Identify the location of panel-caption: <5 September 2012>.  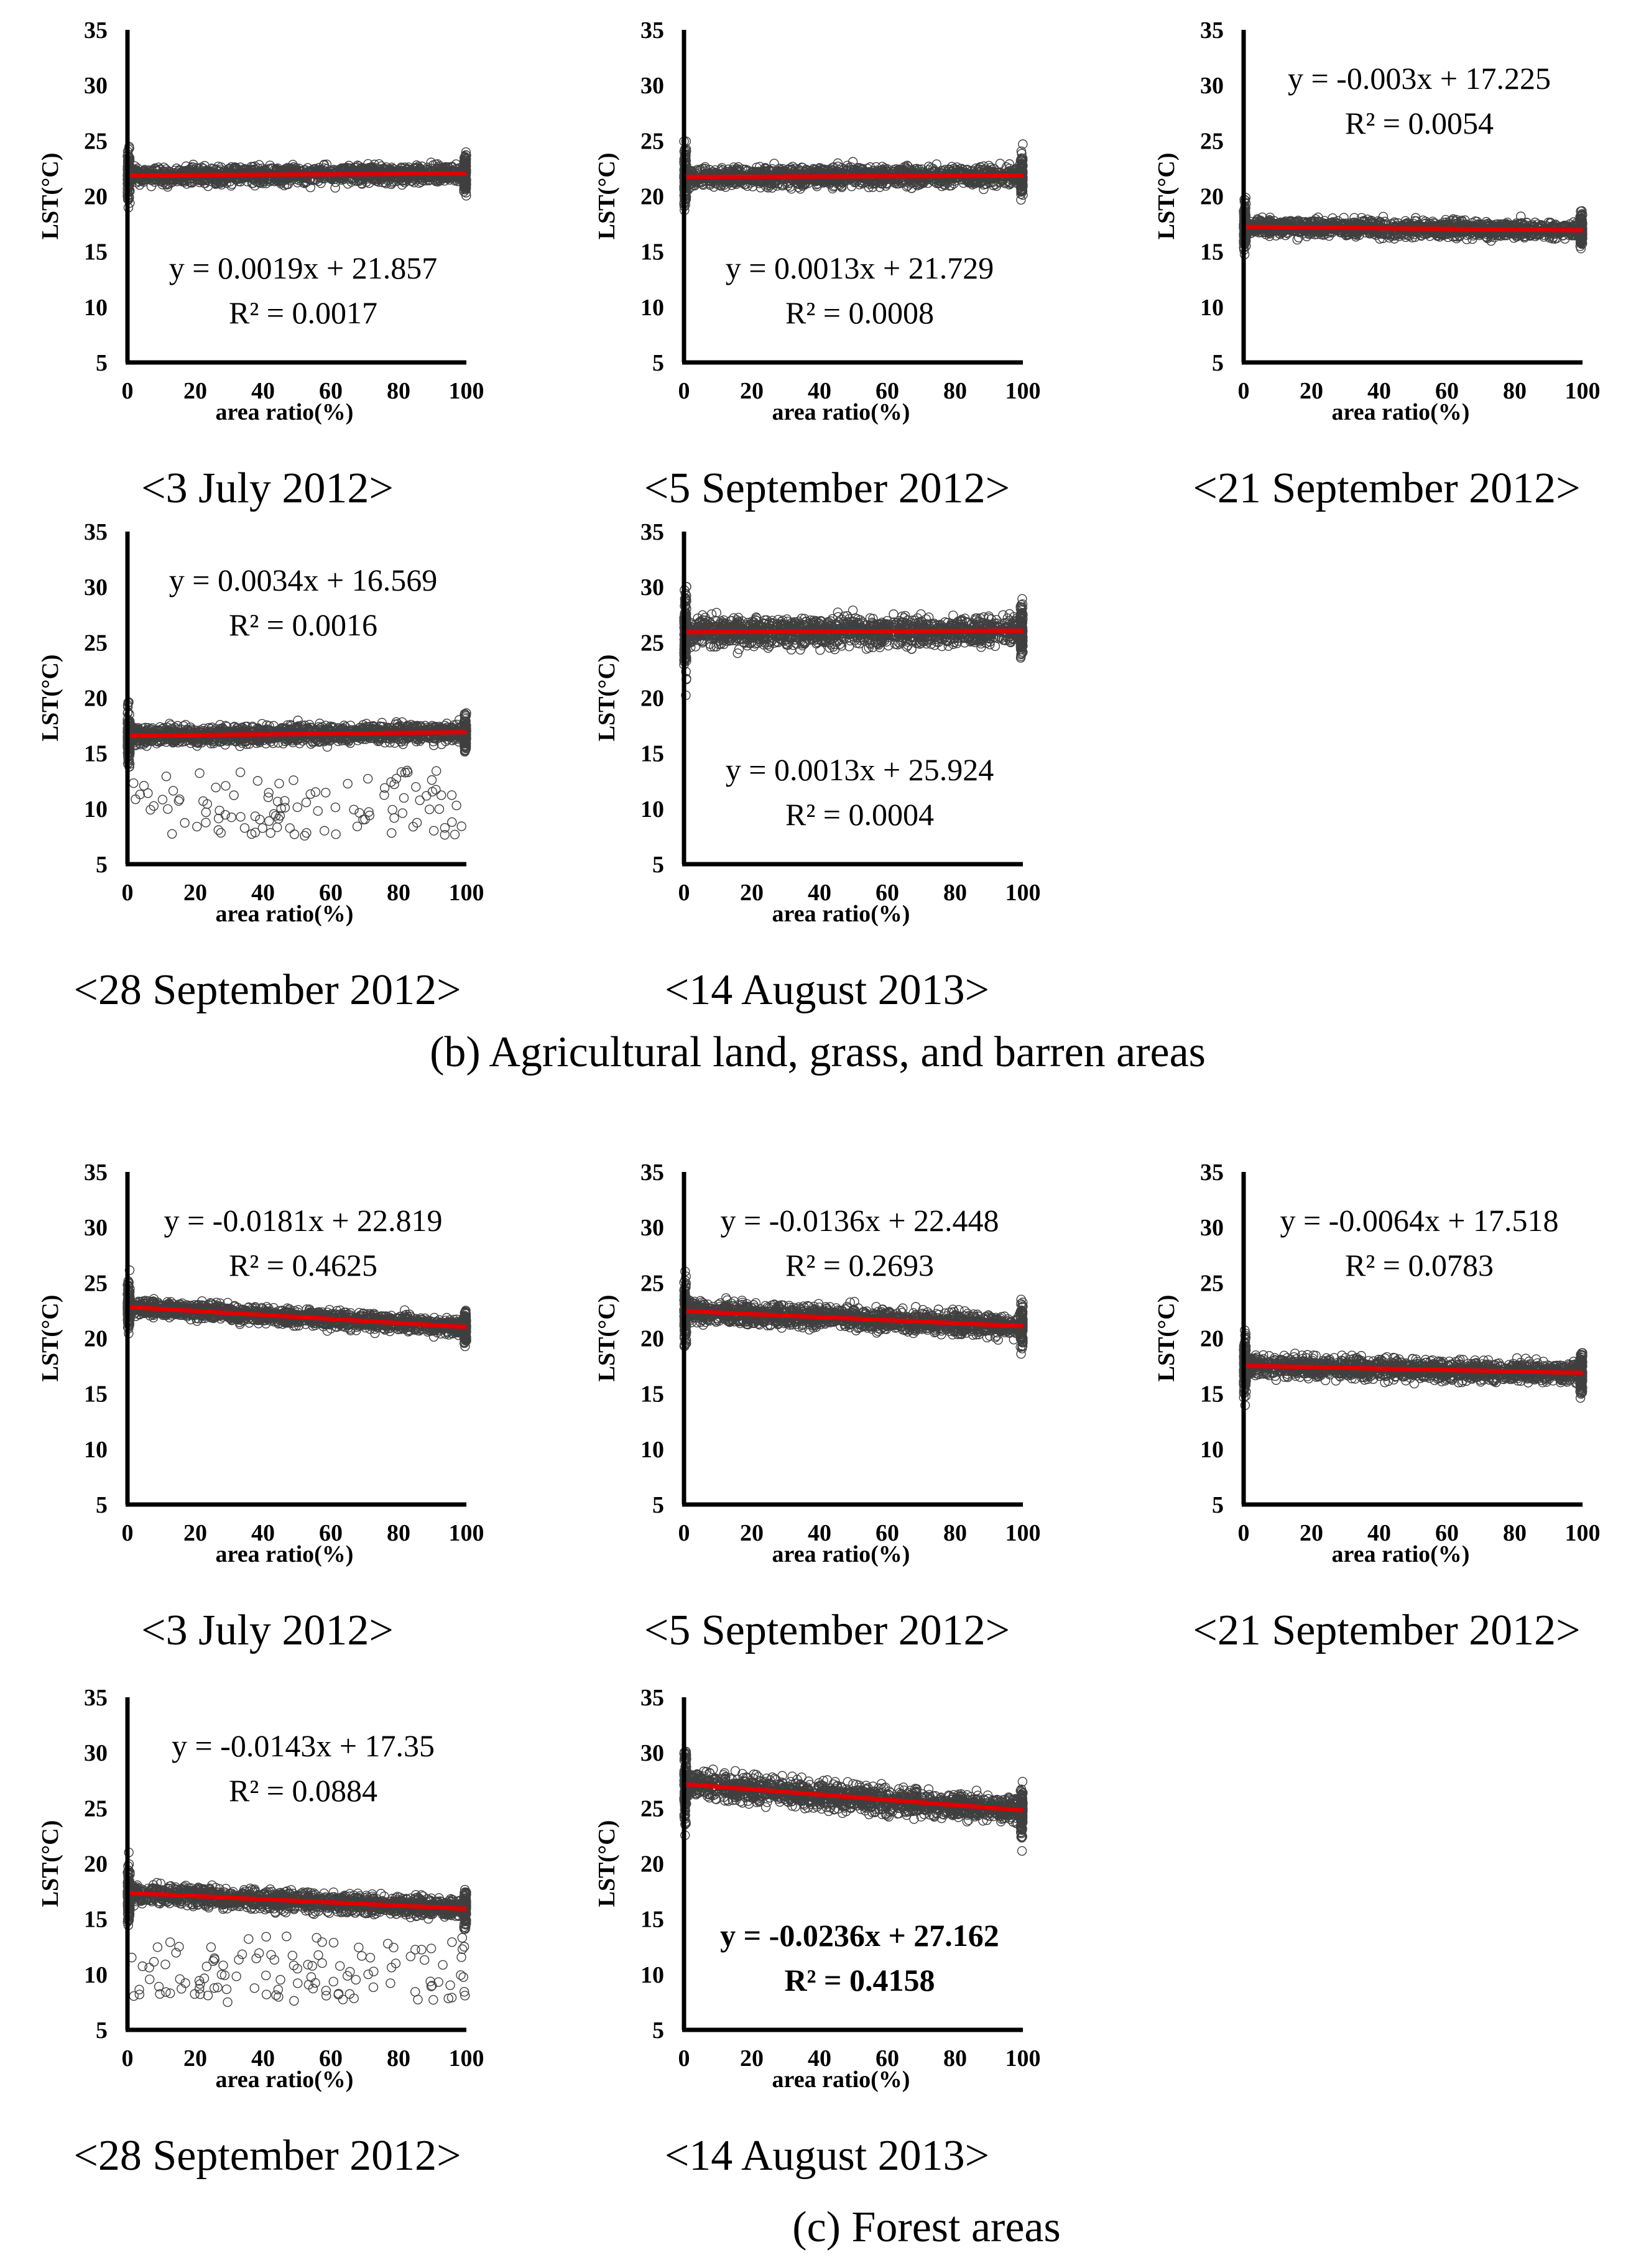
(827, 488).